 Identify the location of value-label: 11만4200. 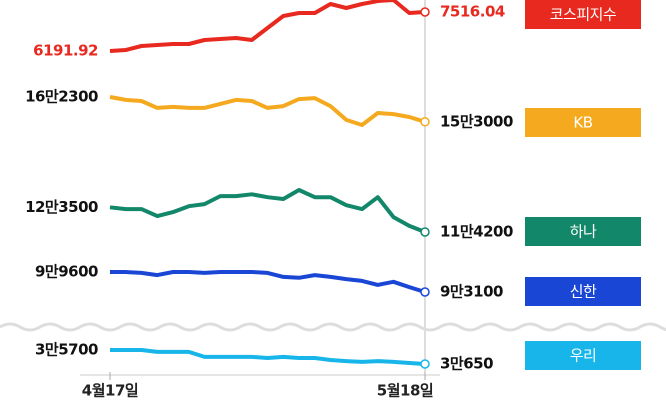
(476, 232).